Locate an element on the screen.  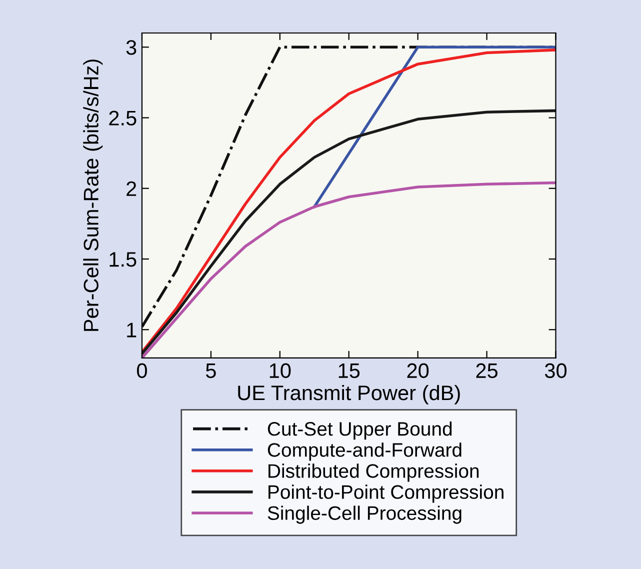
legend-label: Distributed Compression is located at coordinates (373, 473).